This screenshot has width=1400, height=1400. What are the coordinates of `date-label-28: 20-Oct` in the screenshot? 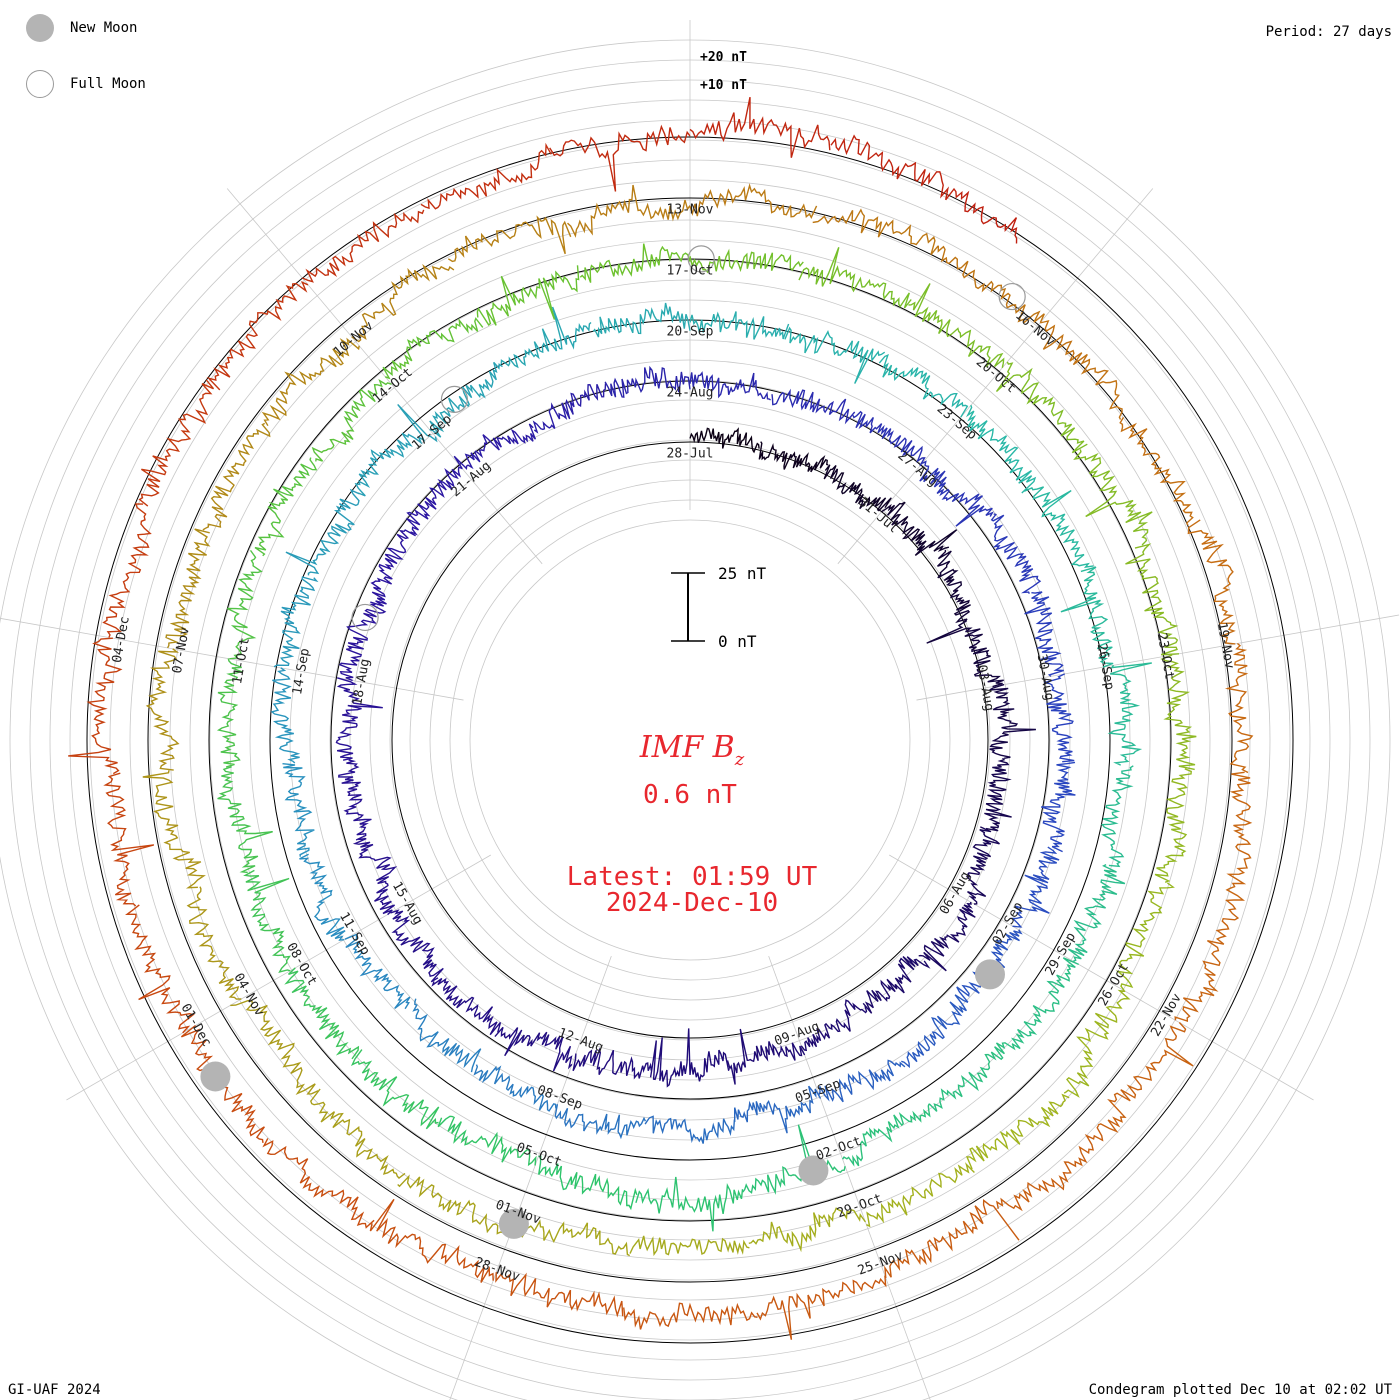 It's located at (996, 376).